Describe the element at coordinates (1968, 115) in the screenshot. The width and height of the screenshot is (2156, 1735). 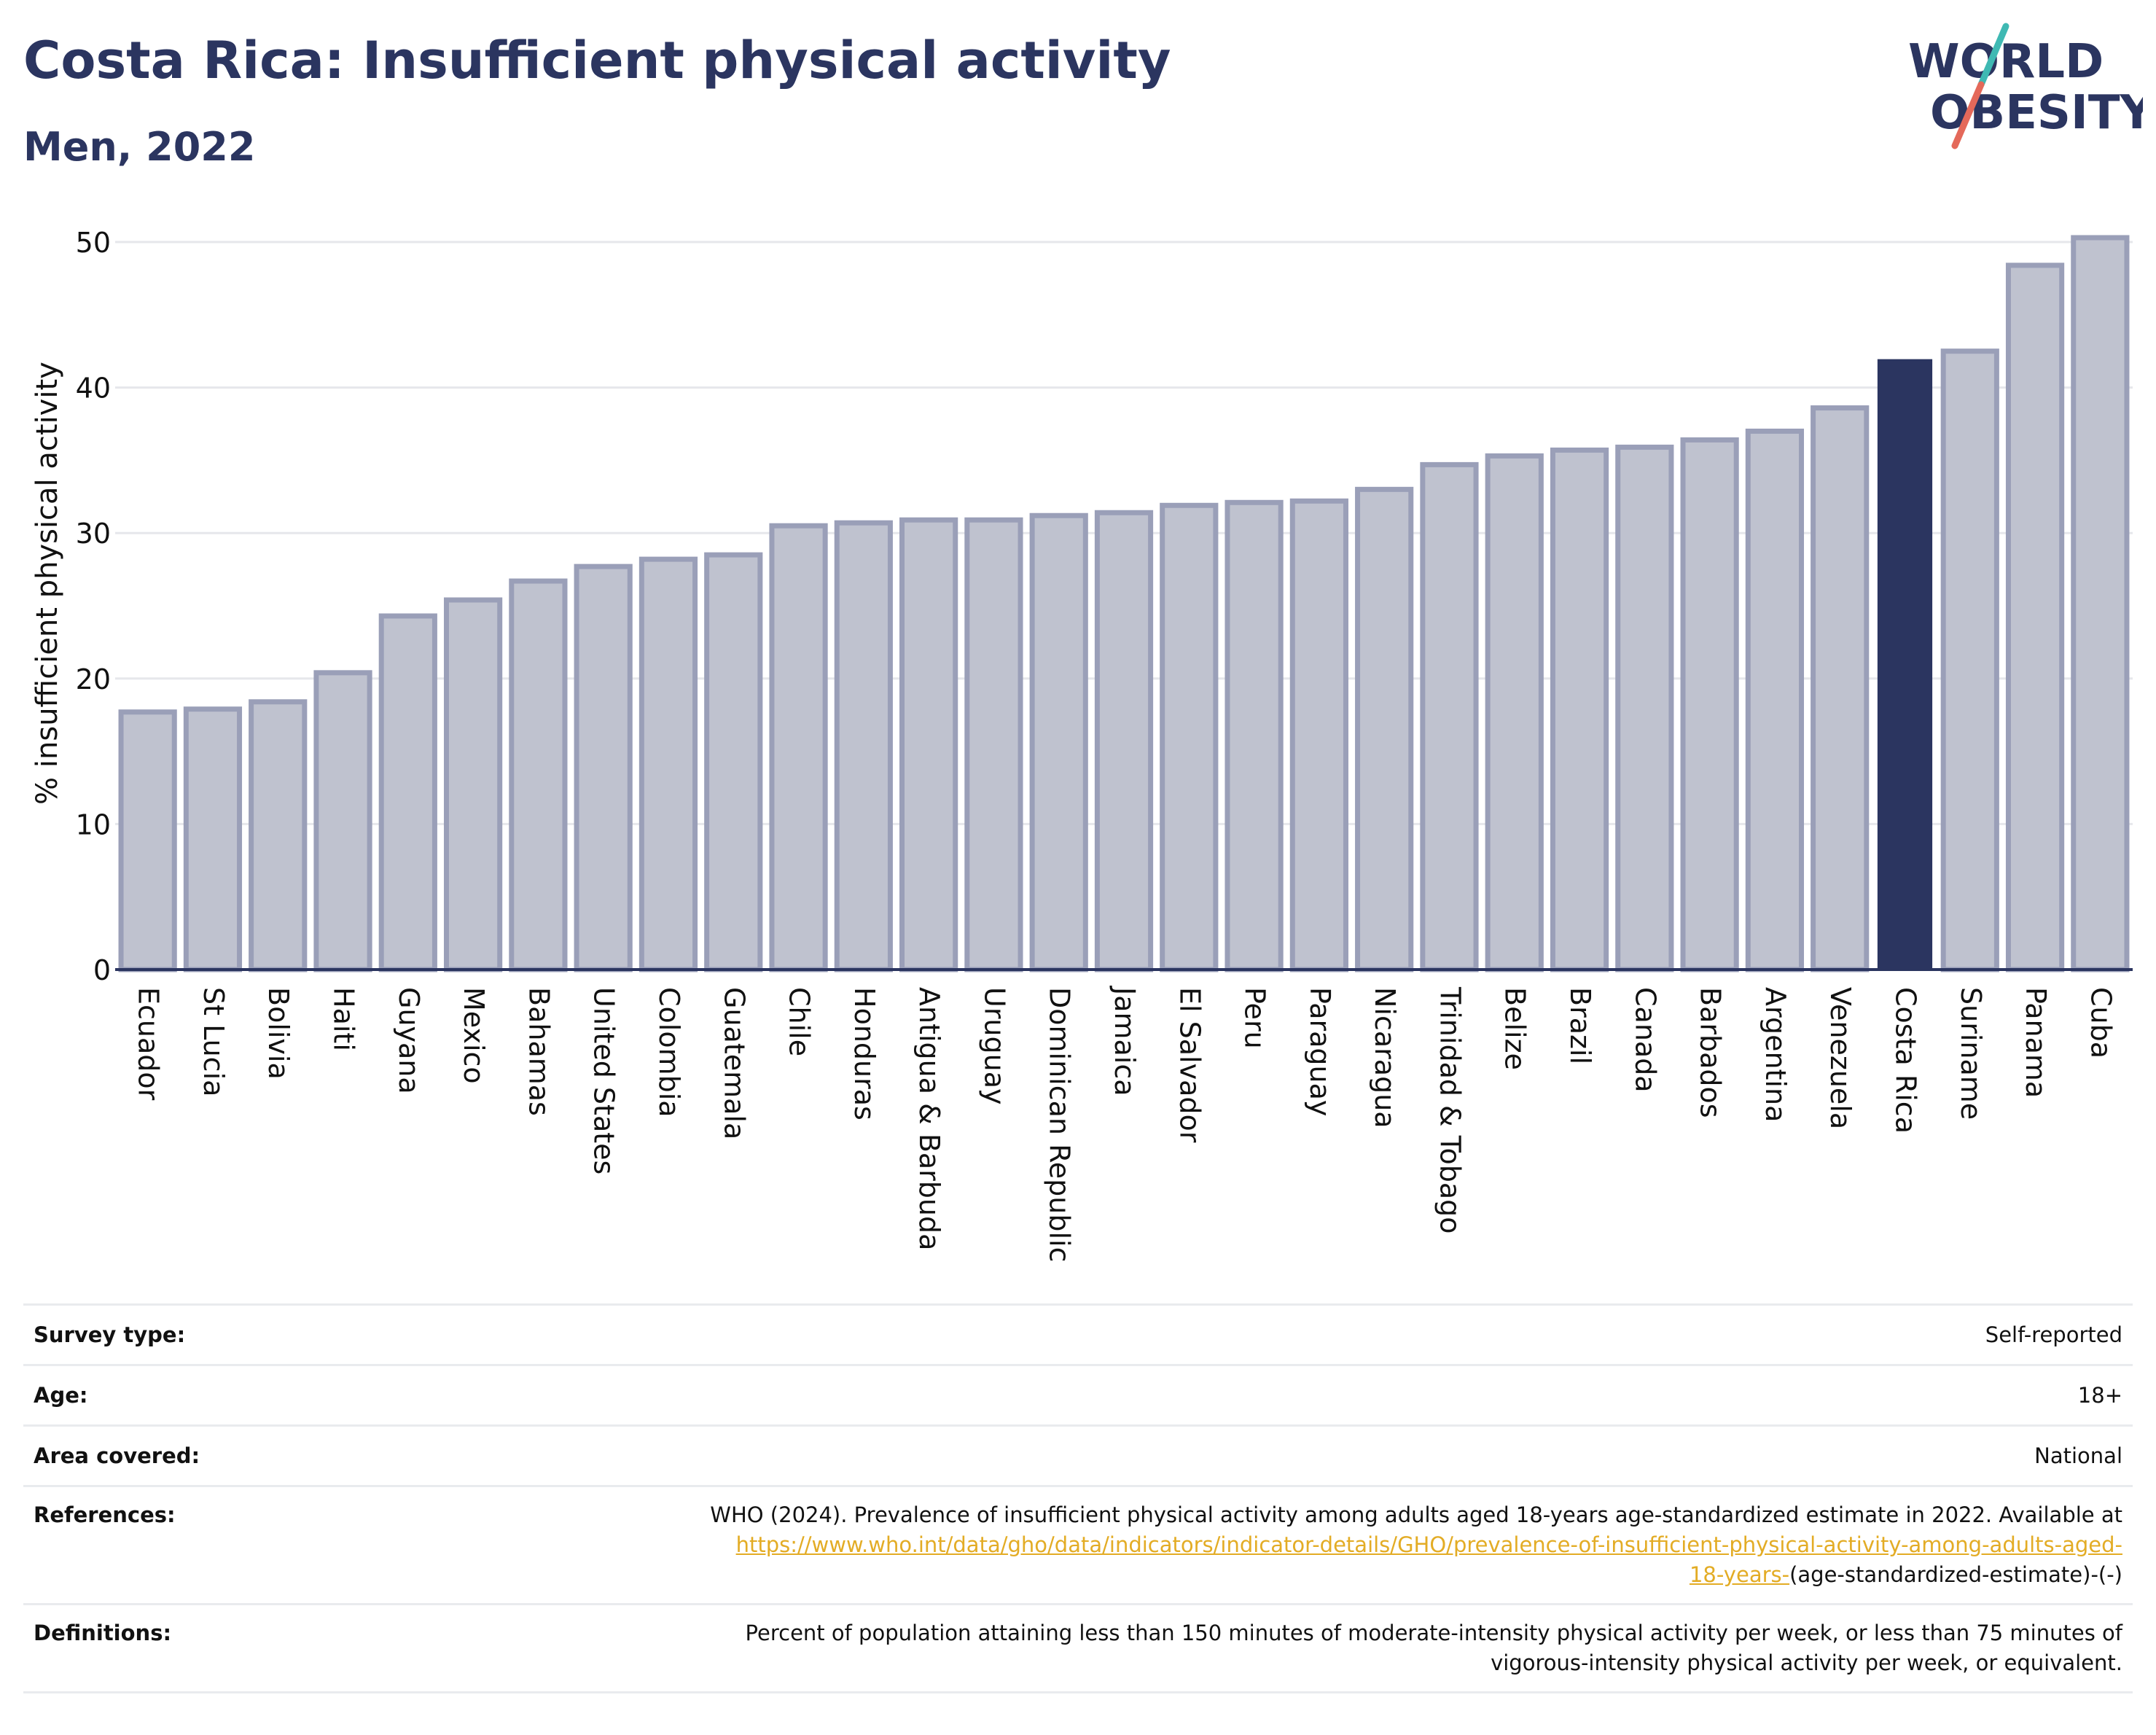
I see `logo-slash-coral` at that location.